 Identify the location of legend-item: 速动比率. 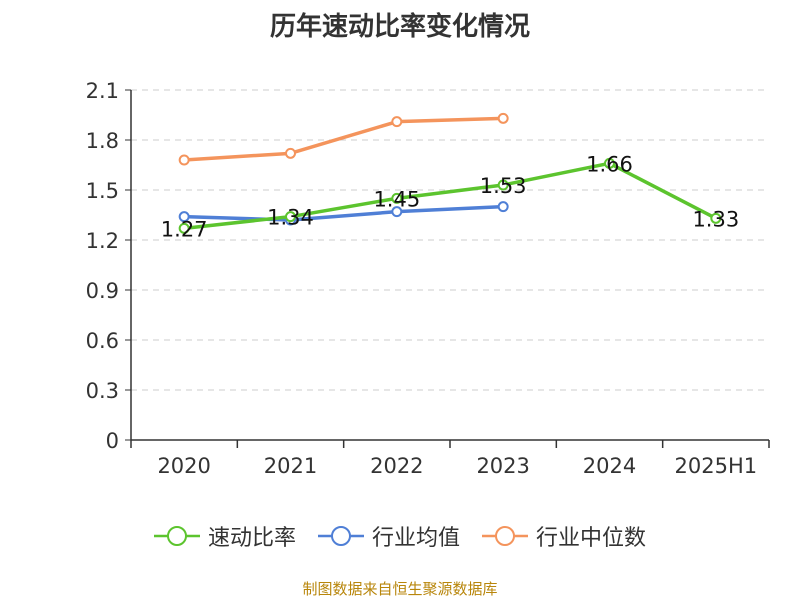
(224, 536).